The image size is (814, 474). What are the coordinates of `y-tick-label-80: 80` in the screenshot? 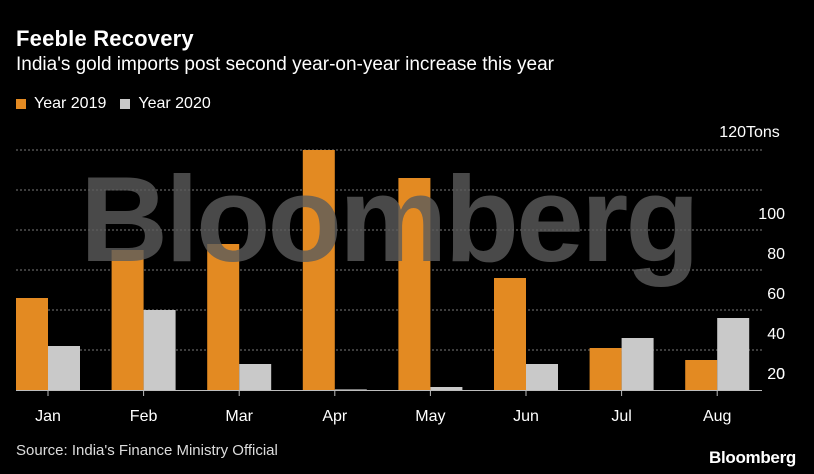 It's located at (776, 254).